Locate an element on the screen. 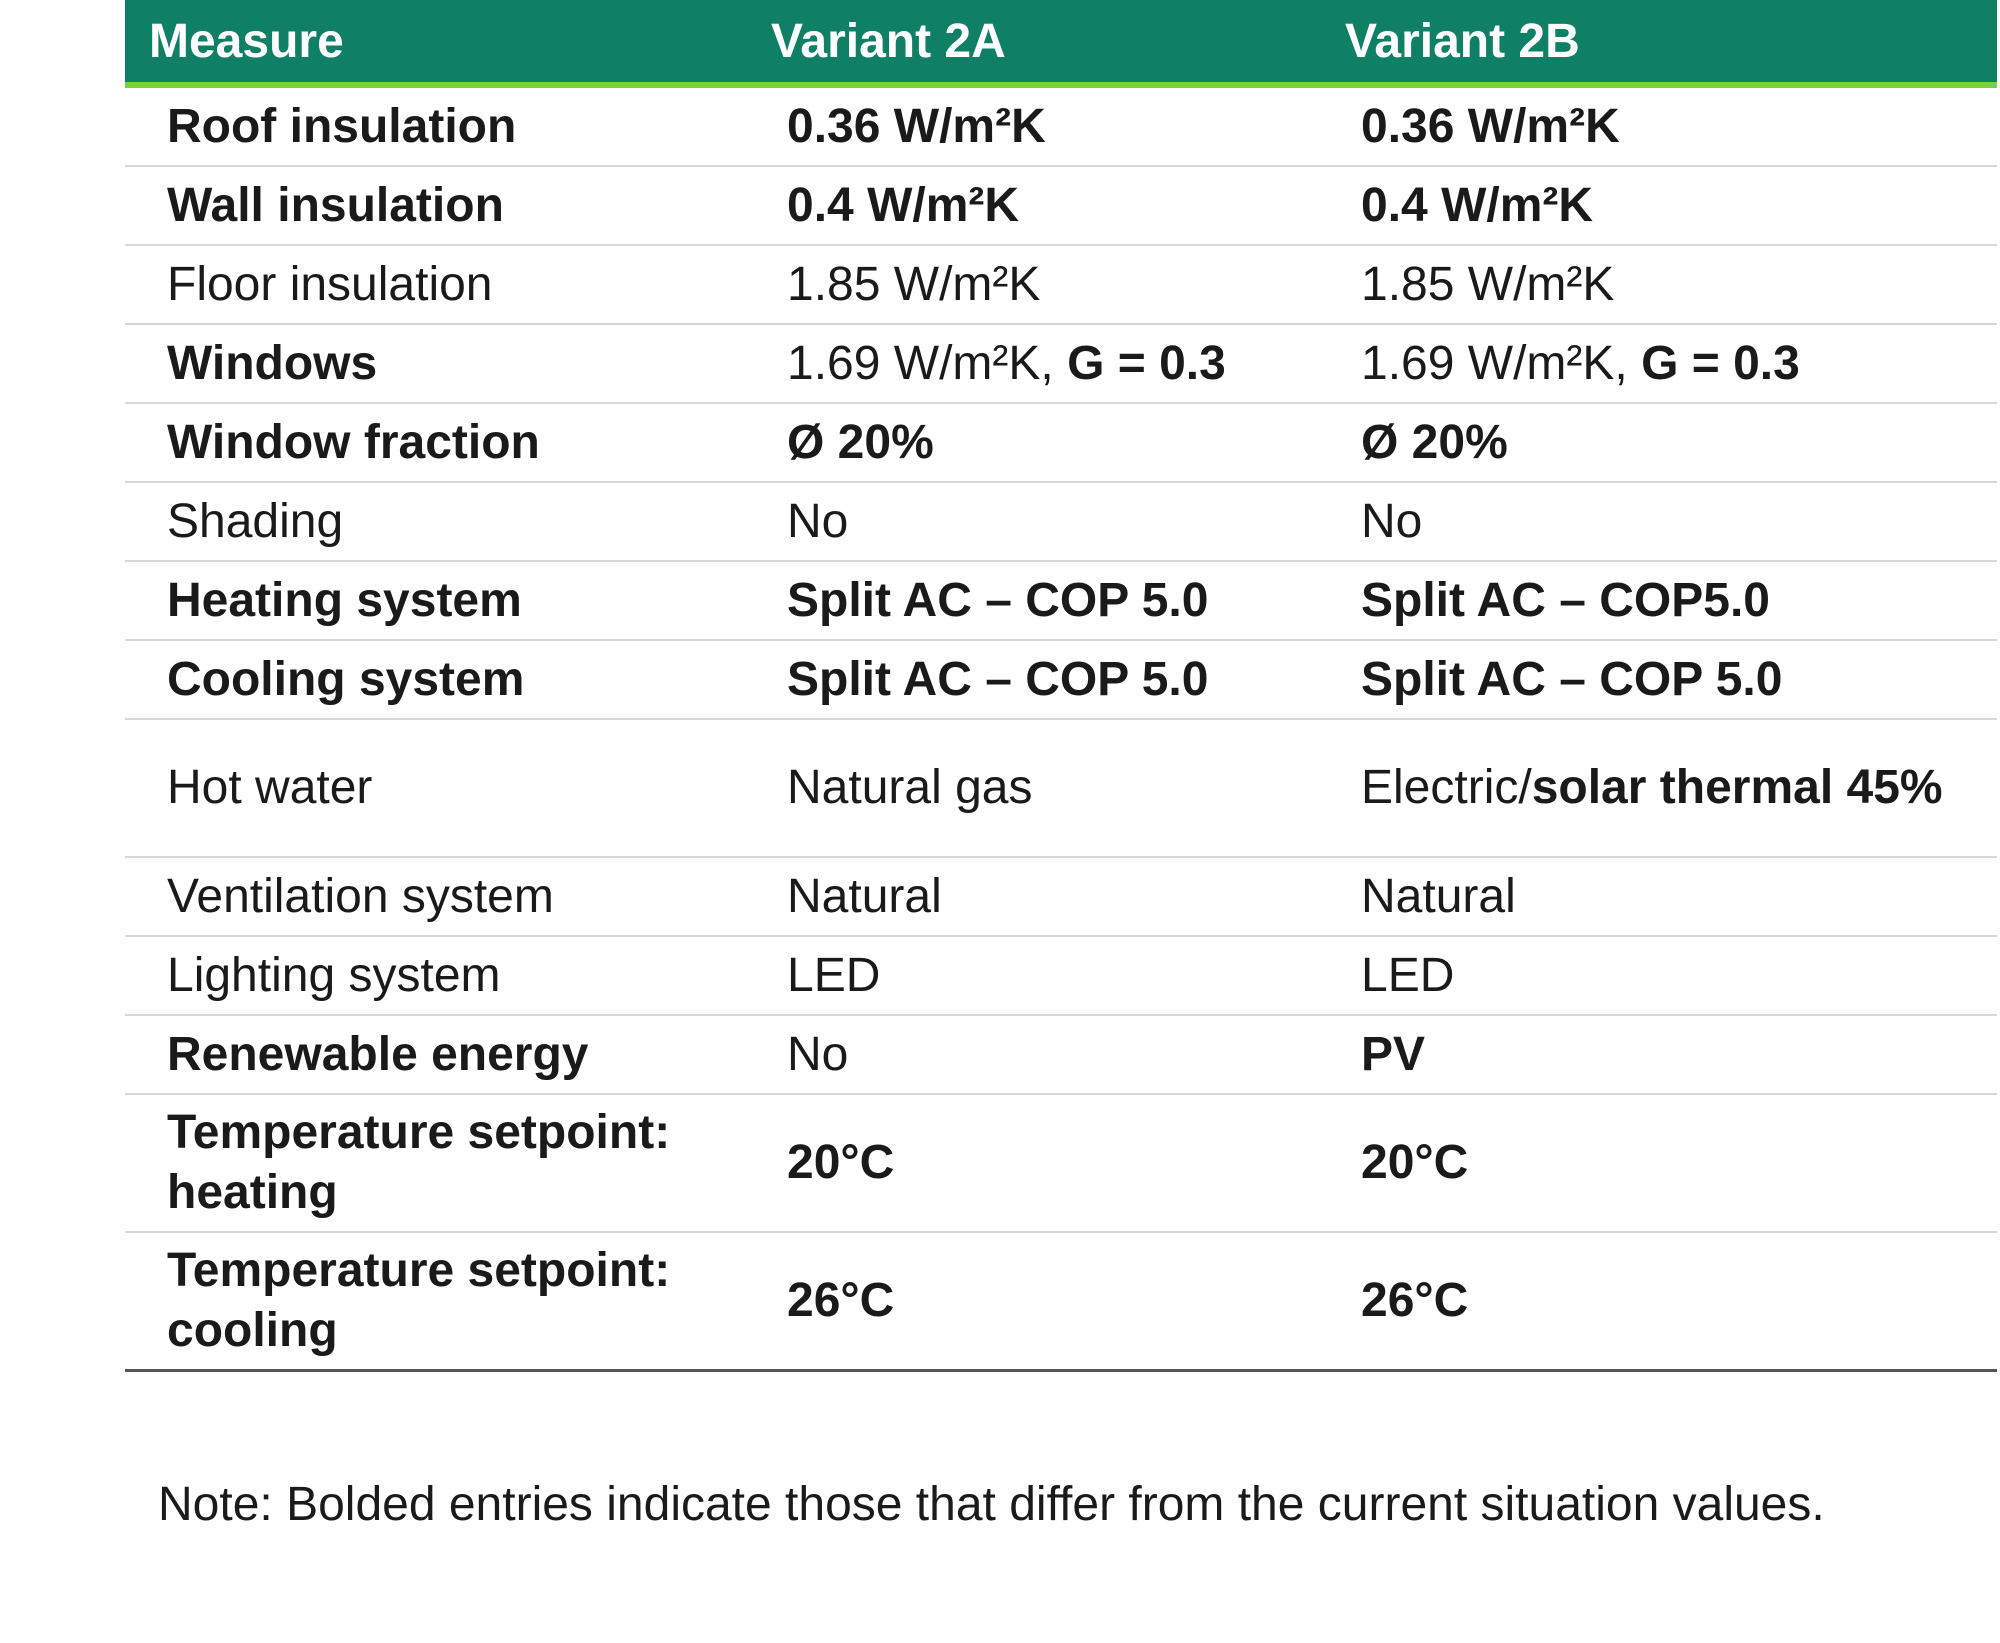 Image resolution: width=2000 pixels, height=1643 pixels. table-row: Roof insulation 0.36 W/m²K 0.36 W/m²K is located at coordinates (1061, 126).